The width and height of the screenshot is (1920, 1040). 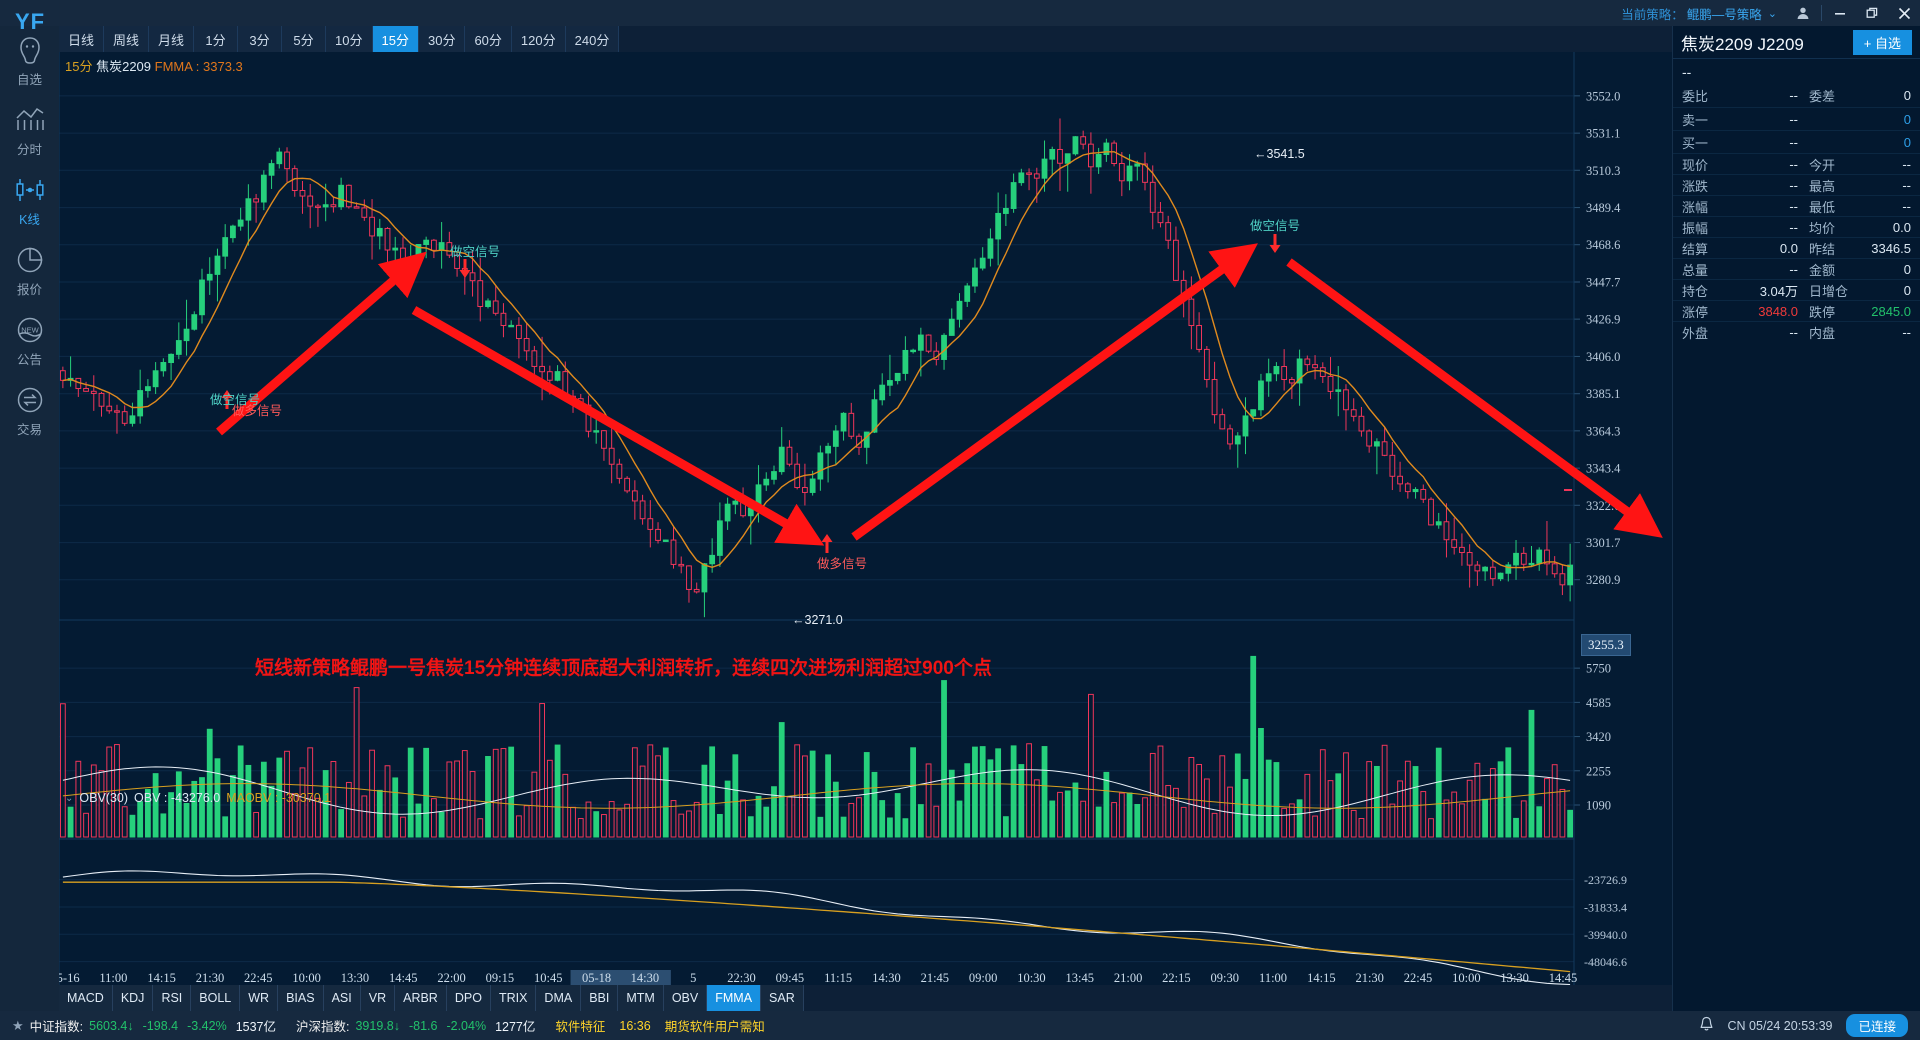 I want to click on time-axis-tick: 14:30, so click(x=886, y=978).